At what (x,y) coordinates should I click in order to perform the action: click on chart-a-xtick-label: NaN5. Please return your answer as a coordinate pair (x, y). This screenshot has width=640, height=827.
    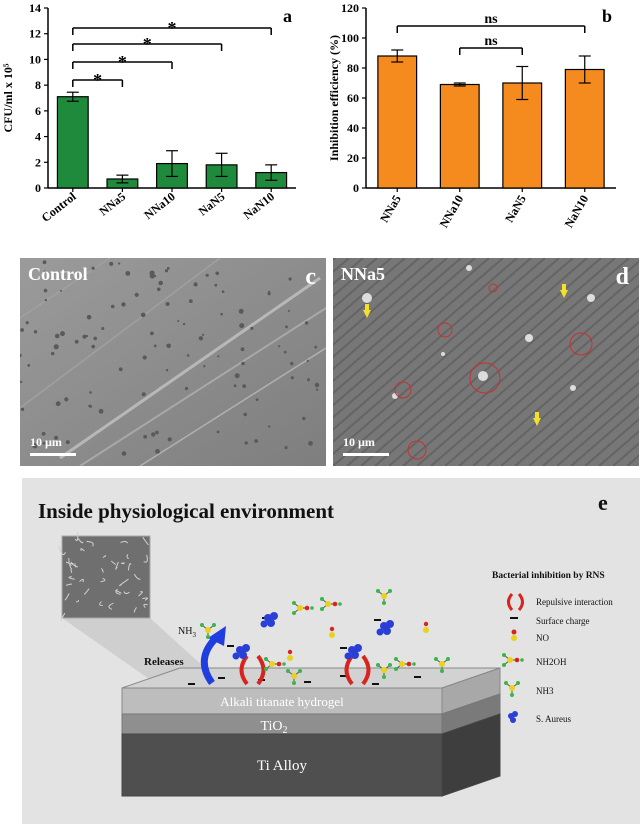
    Looking at the image, I should click on (212, 203).